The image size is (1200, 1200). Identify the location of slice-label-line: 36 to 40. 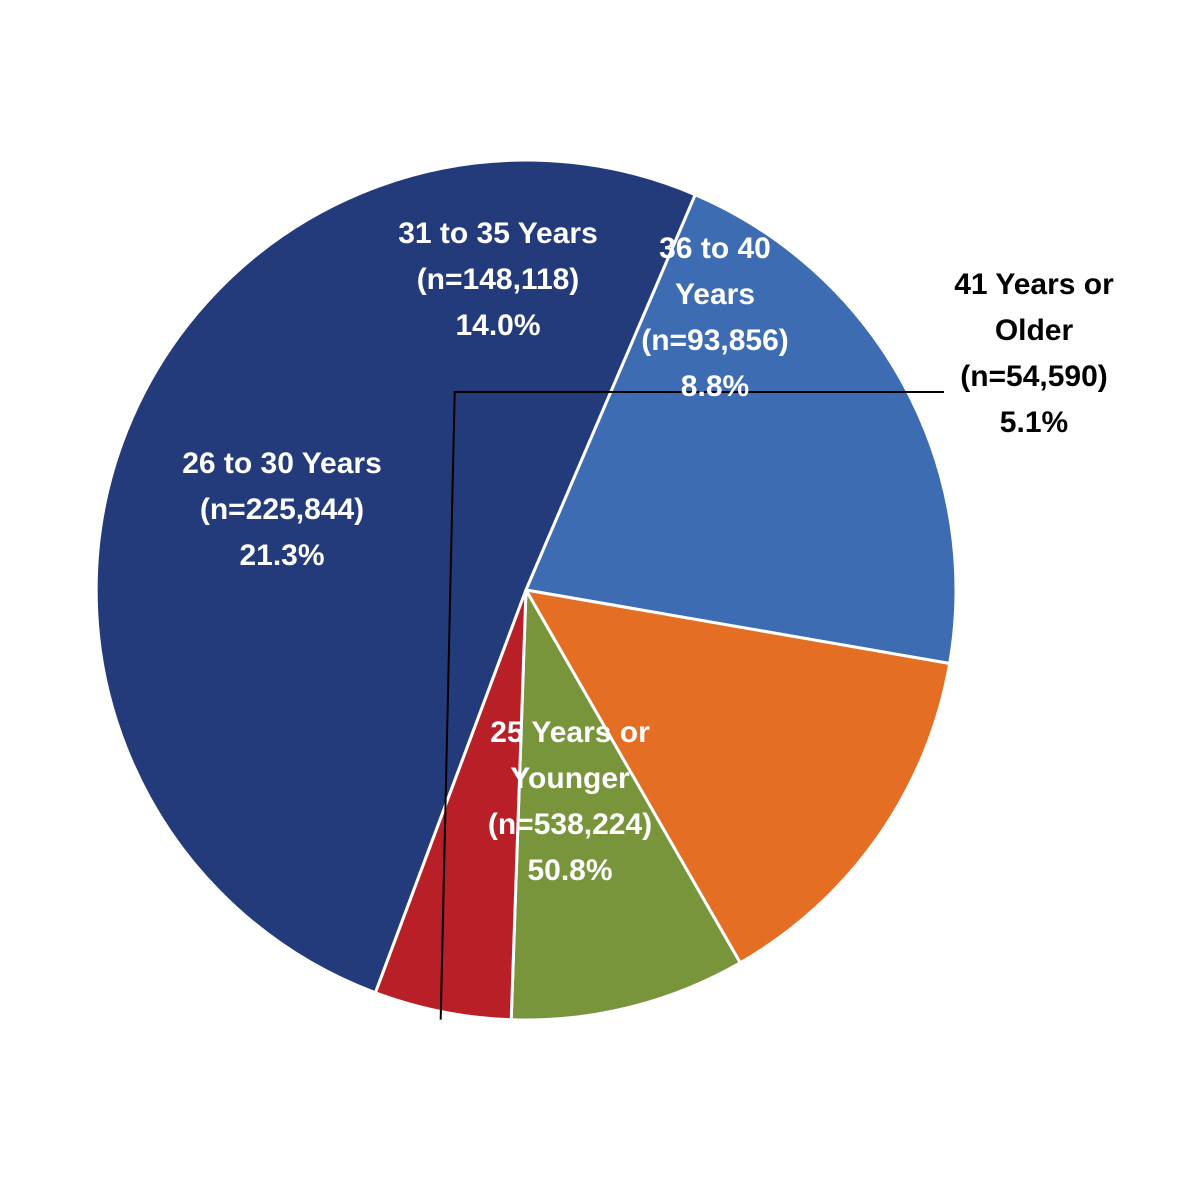
(715, 248).